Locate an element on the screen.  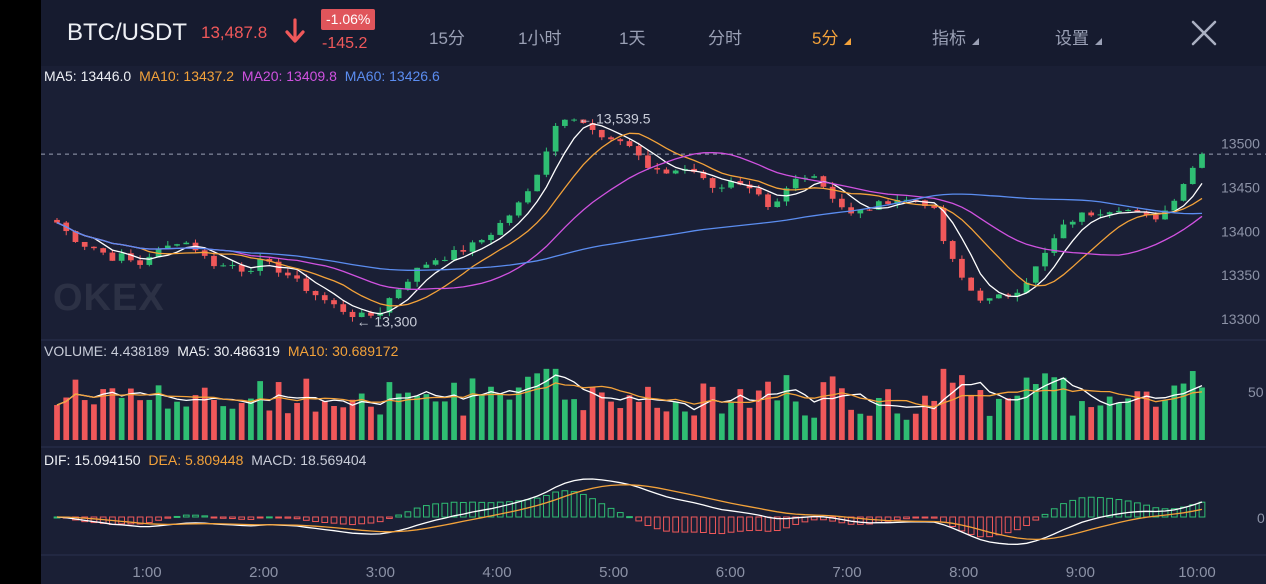
time-tick-label: 8:00 is located at coordinates (963, 572).